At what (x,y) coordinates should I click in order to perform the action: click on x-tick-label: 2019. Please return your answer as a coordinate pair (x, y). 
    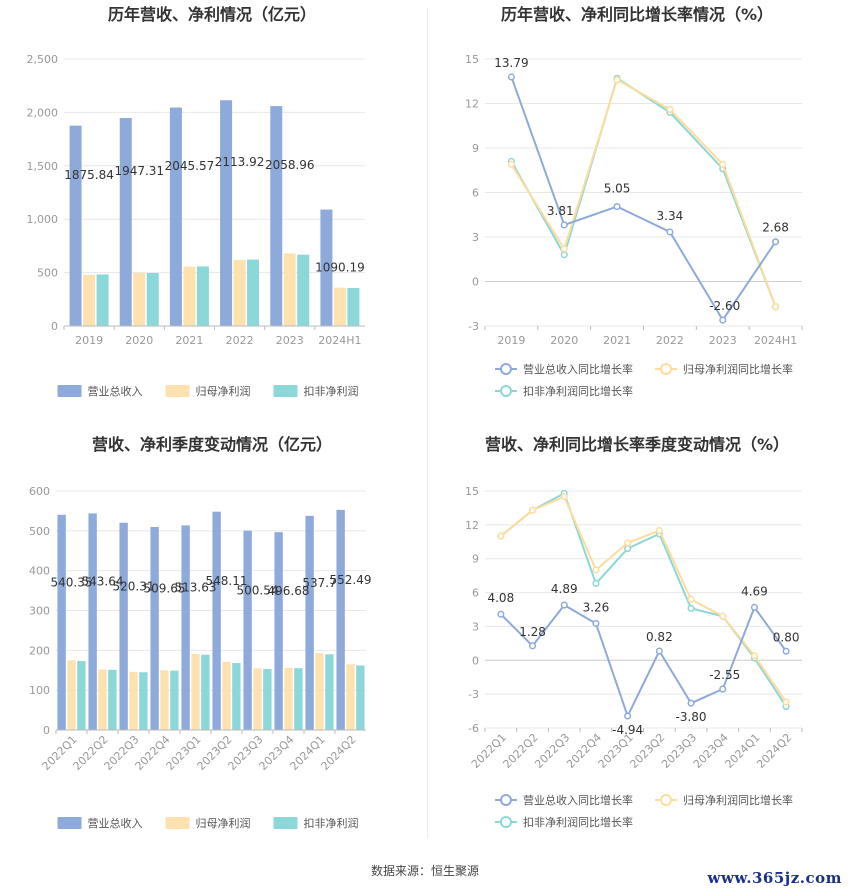
    Looking at the image, I should click on (89, 340).